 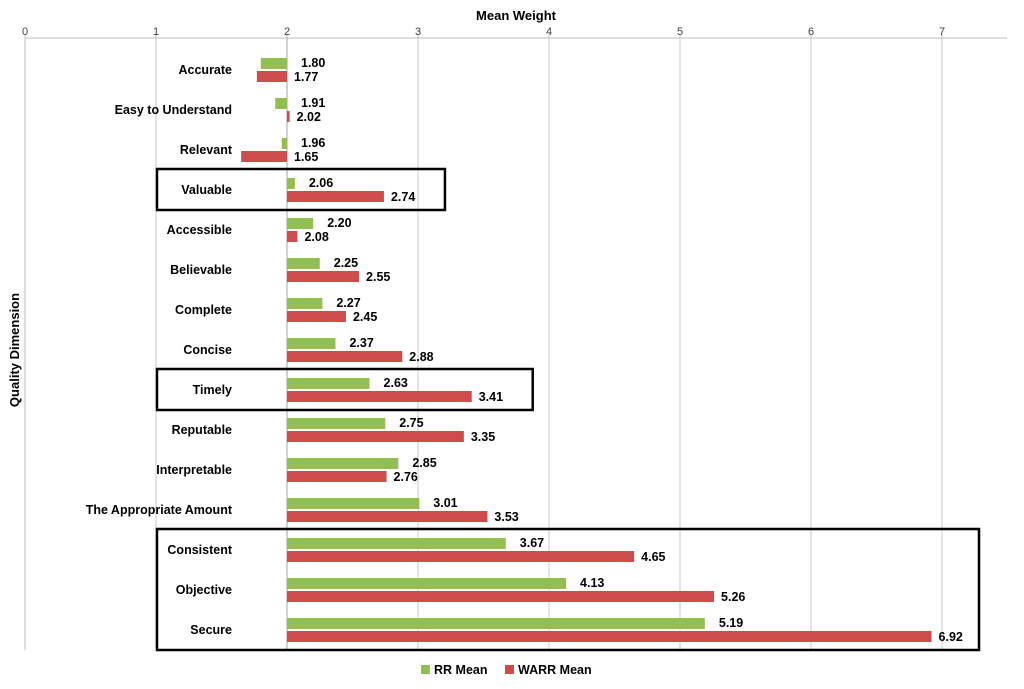 What do you see at coordinates (204, 590) in the screenshot?
I see `category-label: Objective` at bounding box center [204, 590].